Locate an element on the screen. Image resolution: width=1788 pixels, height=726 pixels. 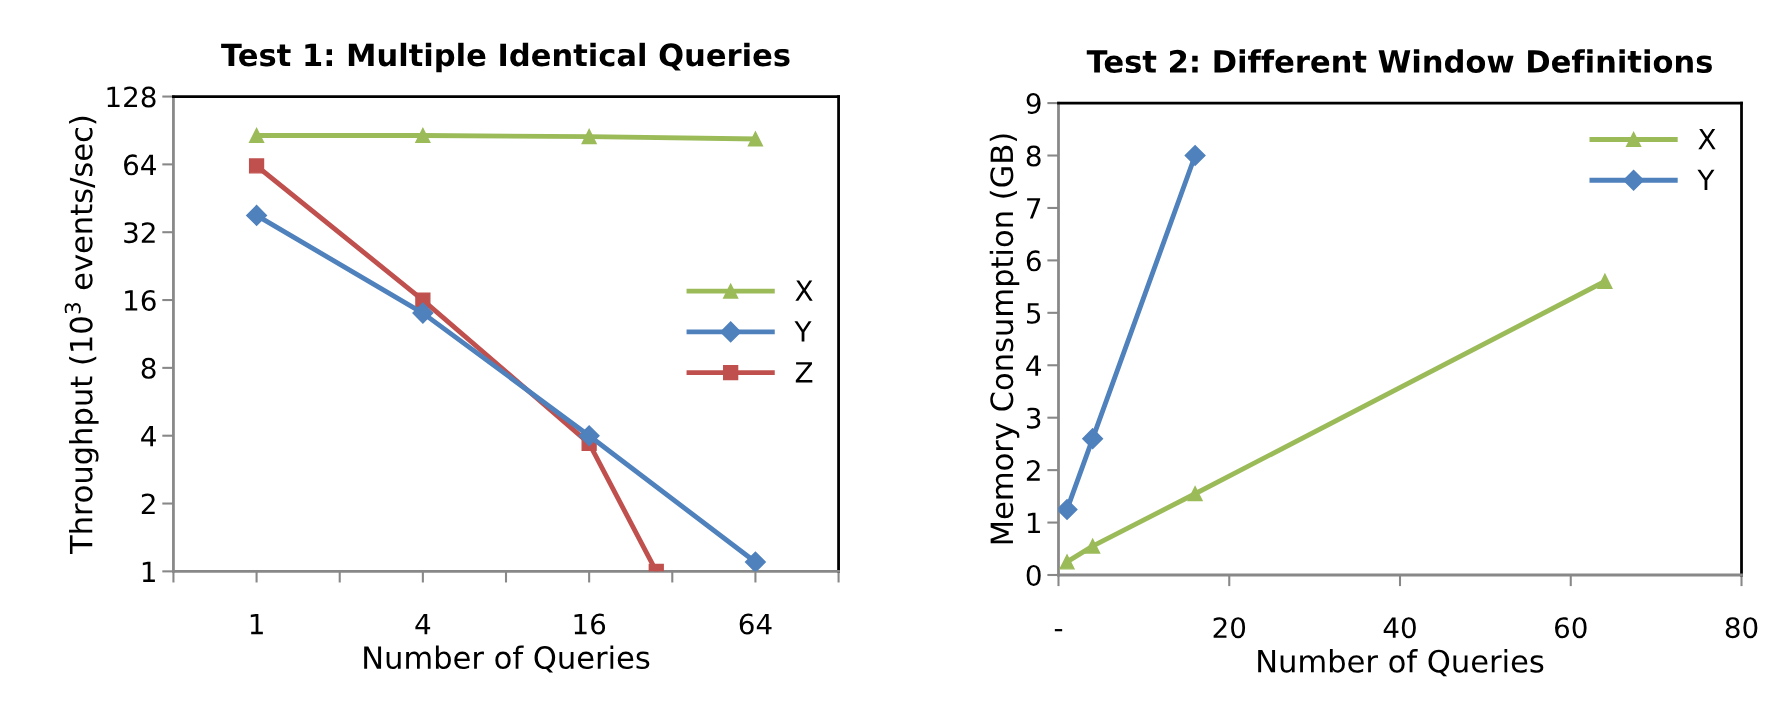
y-tick-label: 0 is located at coordinates (1033, 575).